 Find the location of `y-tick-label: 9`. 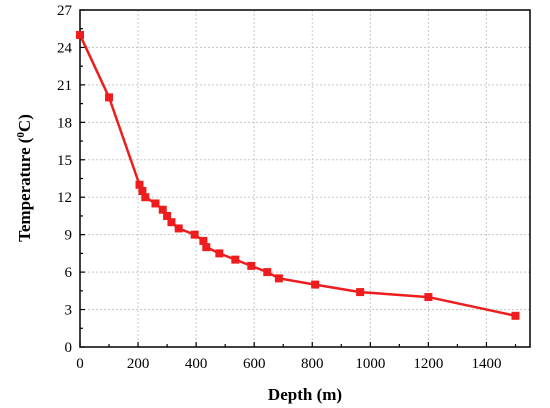

y-tick-label: 9 is located at coordinates (69, 236).